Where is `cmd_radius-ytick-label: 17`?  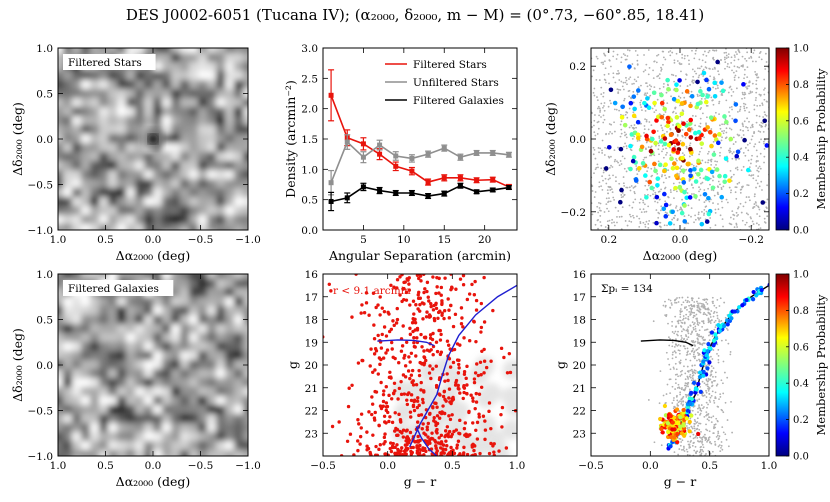
cmd_radius-ytick-label: 17 is located at coordinates (311, 298).